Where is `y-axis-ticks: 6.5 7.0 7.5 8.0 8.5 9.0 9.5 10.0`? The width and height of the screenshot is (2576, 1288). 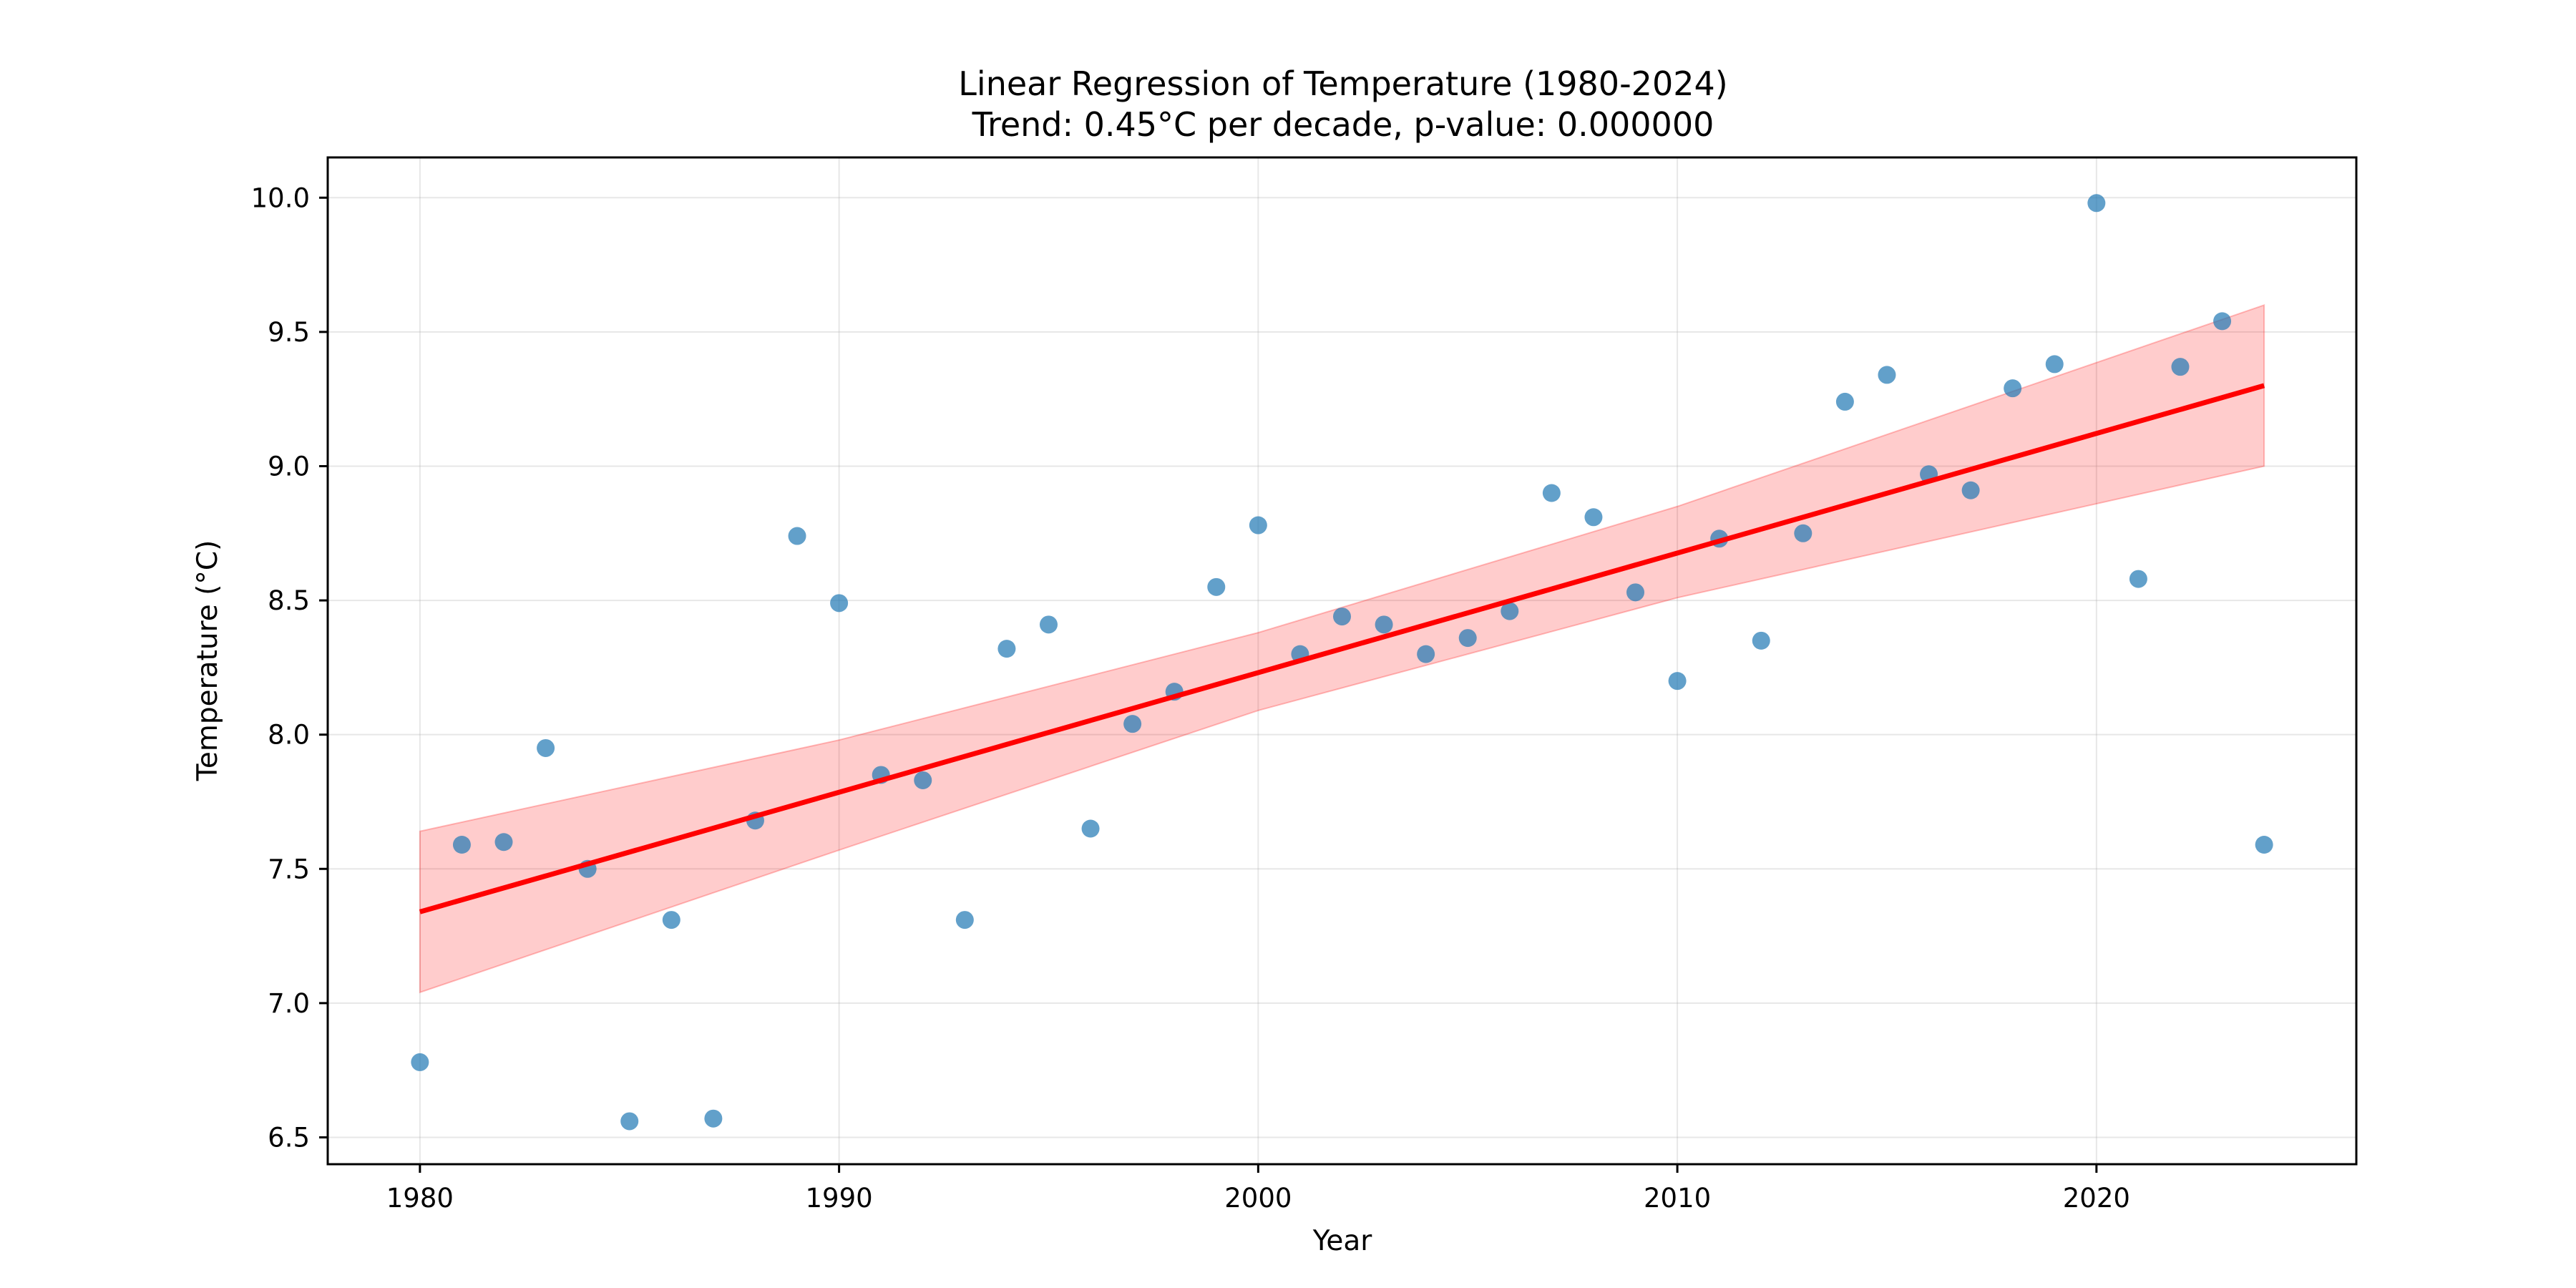
y-axis-ticks: 6.5 7.0 7.5 8.0 8.5 9.0 9.5 10.0 is located at coordinates (289, 667).